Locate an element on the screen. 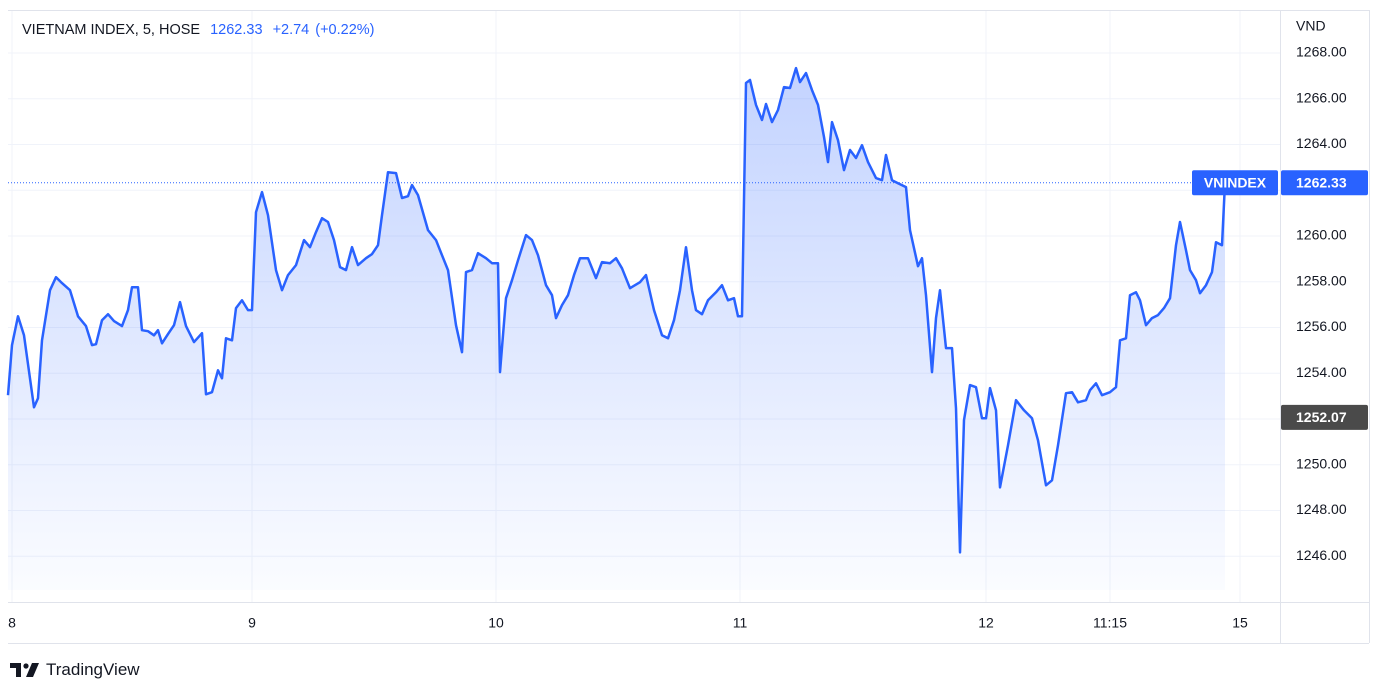 The height and width of the screenshot is (697, 1391). y-tick-label: 1258.00 is located at coordinates (1321, 280).